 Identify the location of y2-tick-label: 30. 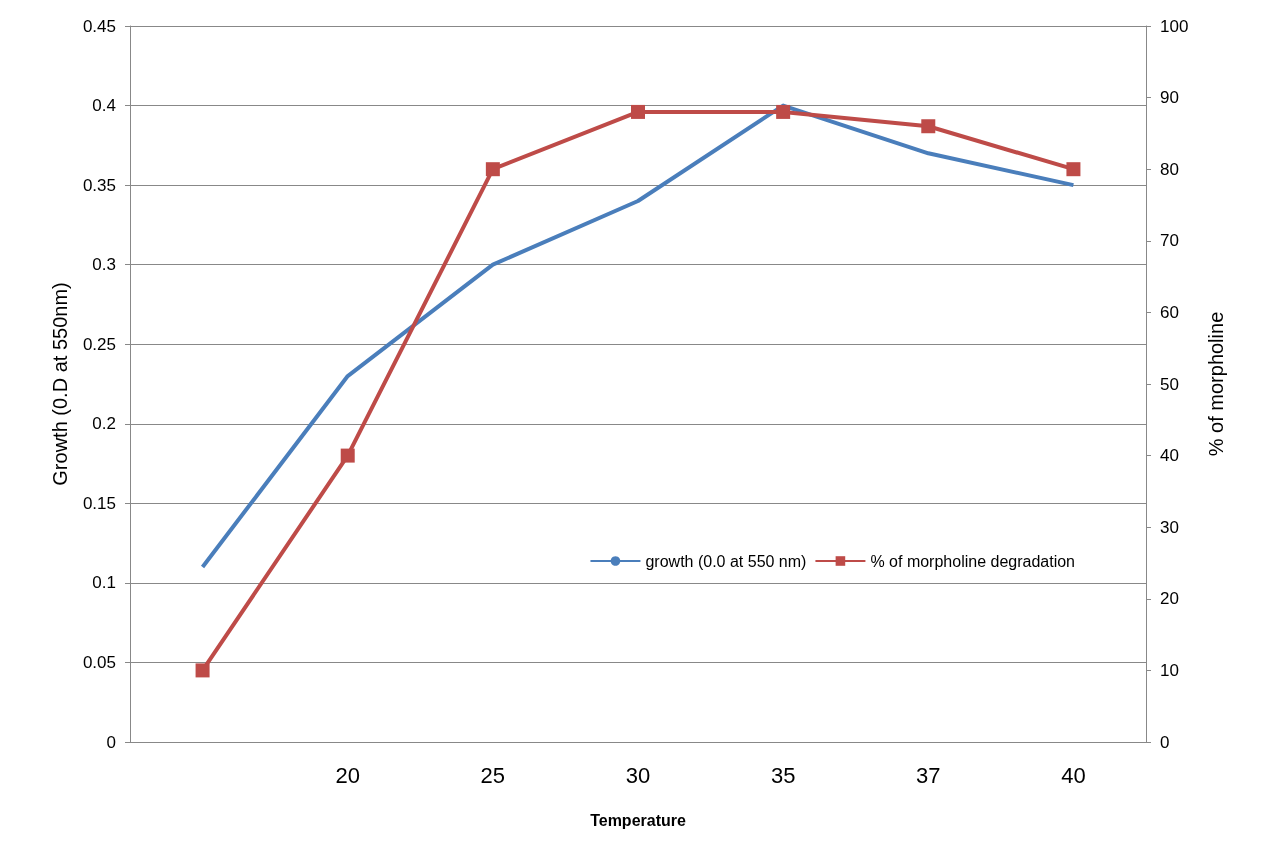
(1169, 527).